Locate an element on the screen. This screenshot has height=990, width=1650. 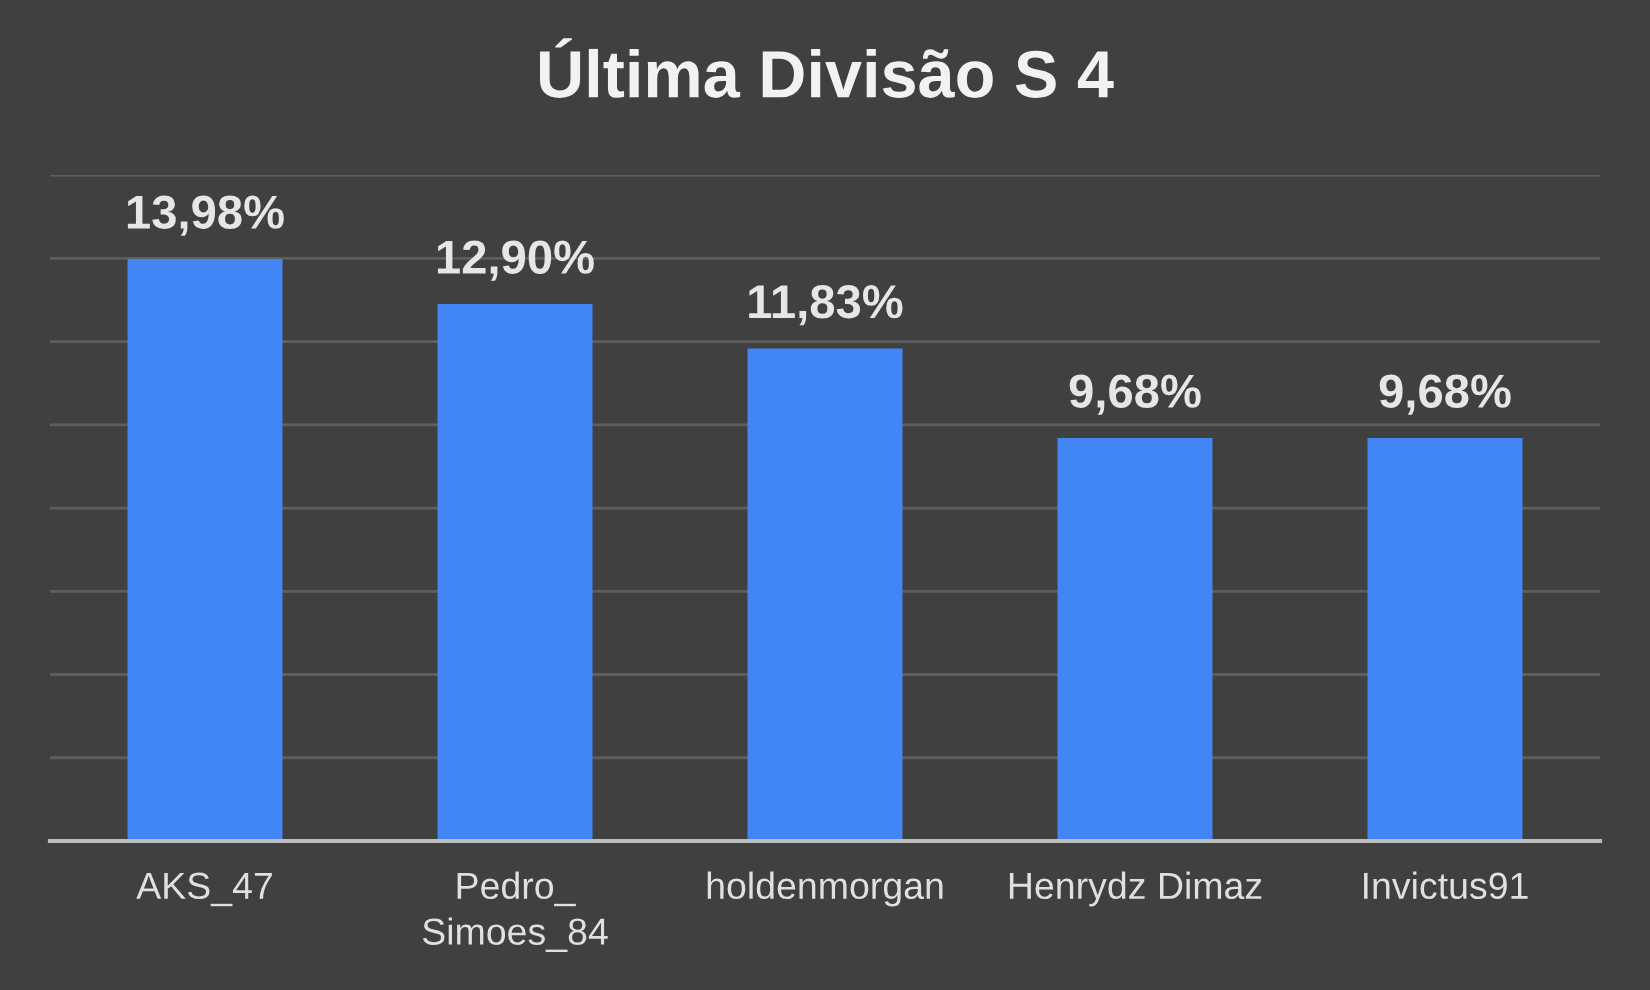
x-tick-label: Invictus91 is located at coordinates (1446, 885).